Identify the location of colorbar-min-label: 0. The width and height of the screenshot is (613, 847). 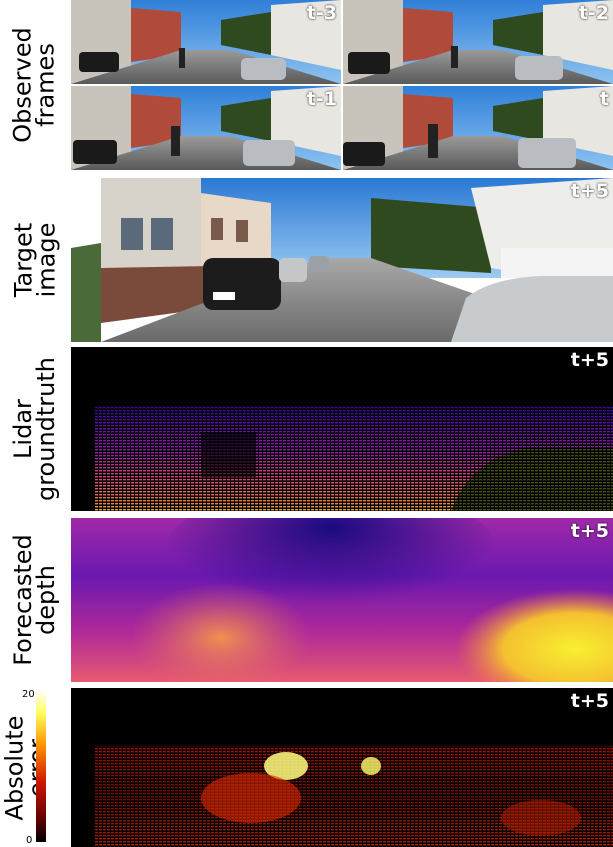
(29, 840).